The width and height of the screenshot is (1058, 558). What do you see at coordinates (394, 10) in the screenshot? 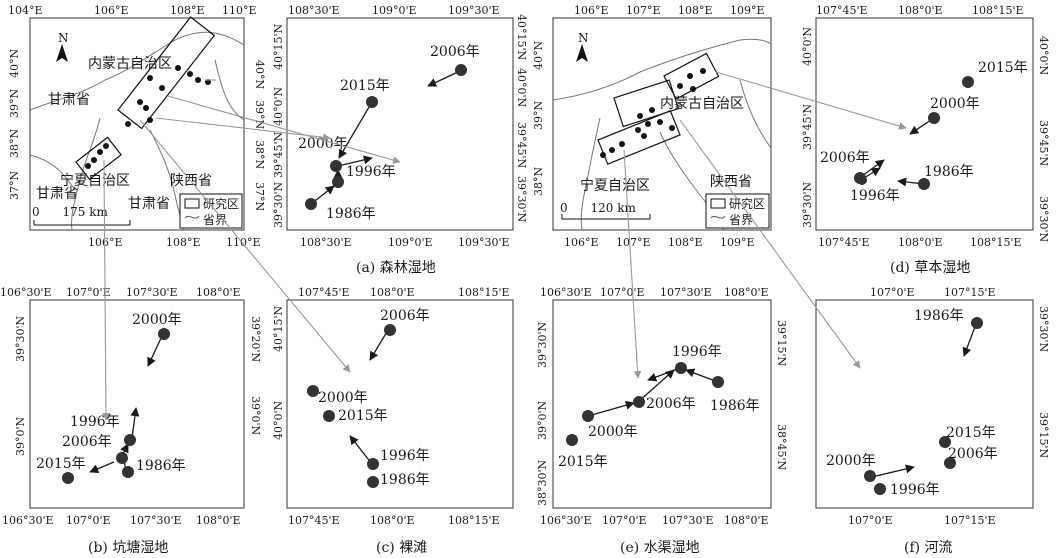
I see `tick-label: 109°0'E` at bounding box center [394, 10].